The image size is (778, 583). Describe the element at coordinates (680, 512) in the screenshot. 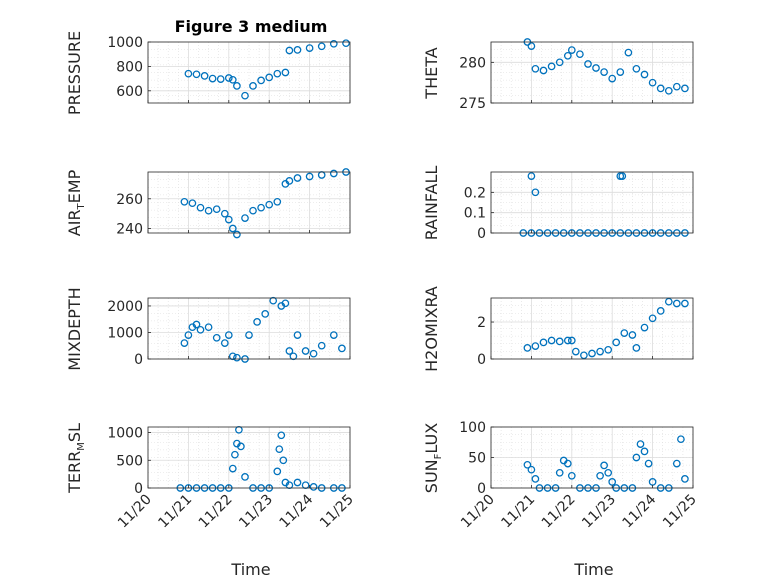

I see `sun-flux-xtick-label: 11/25` at that location.